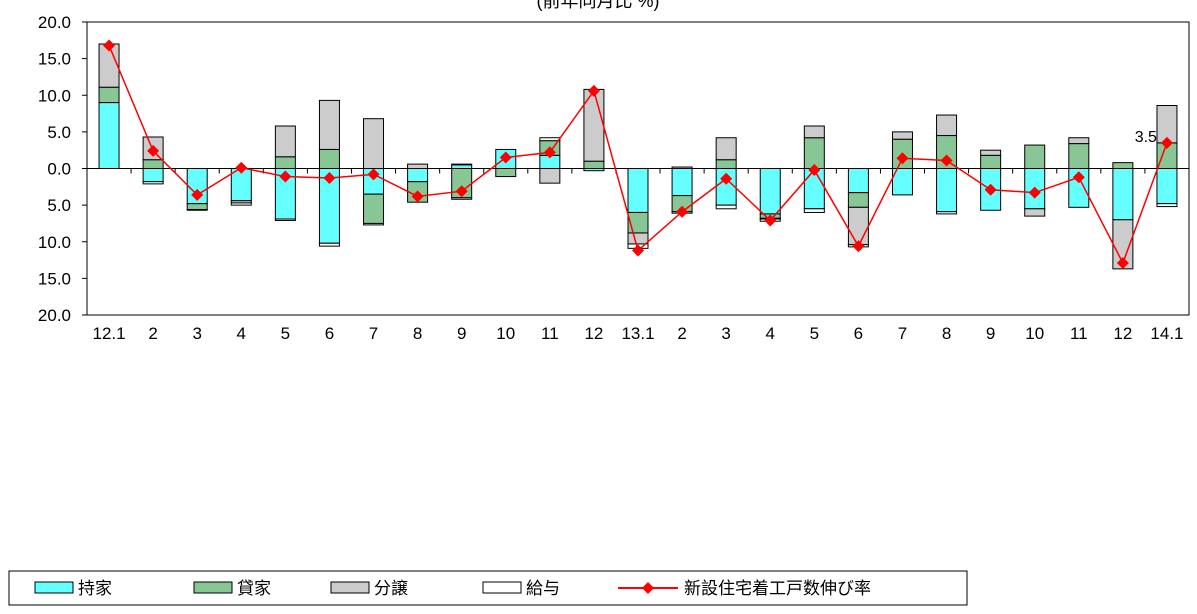  Describe the element at coordinates (95, 589) in the screenshot. I see `legend-label-owner: 持家` at that location.